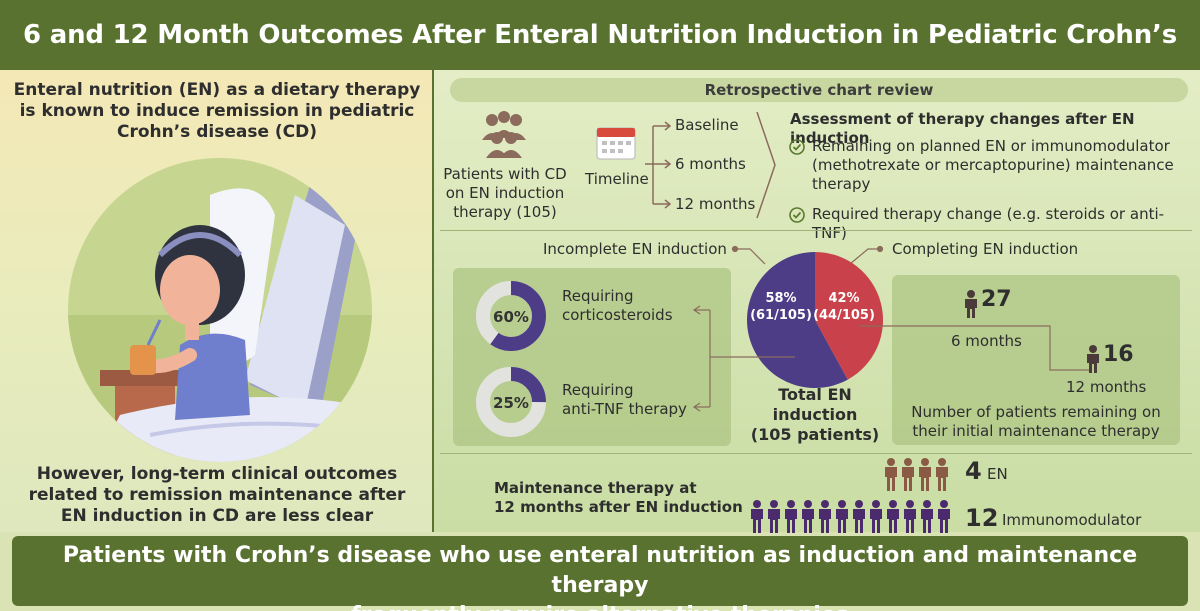 The height and width of the screenshot is (611, 1200). I want to click on review-title: Retrospective chart review, so click(819, 90).